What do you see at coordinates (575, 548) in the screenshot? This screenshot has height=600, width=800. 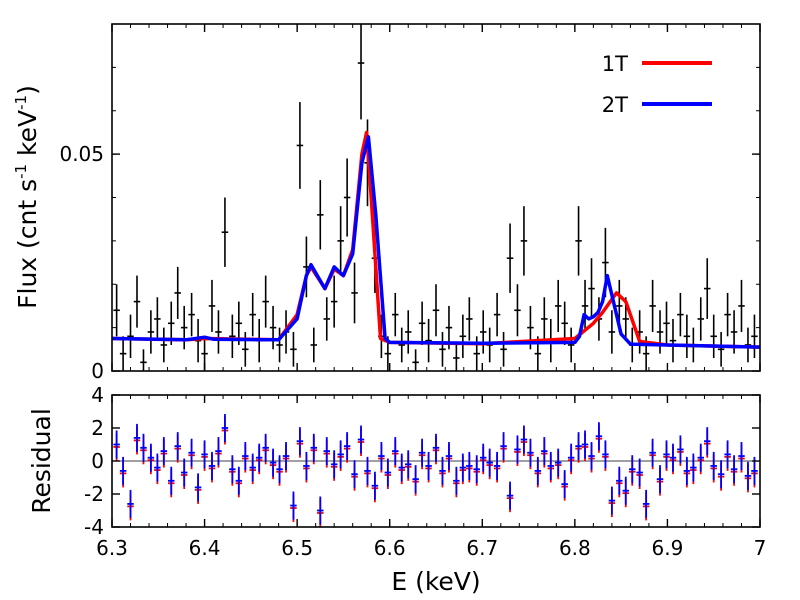 I see `x-tick-label: 6.8` at bounding box center [575, 548].